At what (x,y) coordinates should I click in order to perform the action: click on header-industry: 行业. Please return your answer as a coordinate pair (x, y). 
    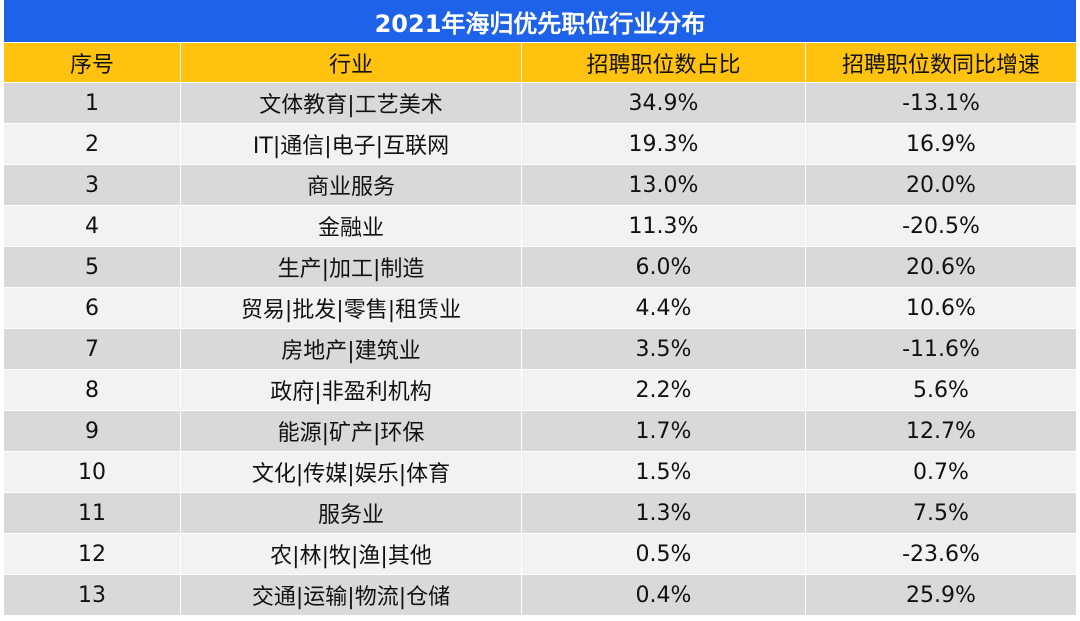
    Looking at the image, I should click on (351, 62).